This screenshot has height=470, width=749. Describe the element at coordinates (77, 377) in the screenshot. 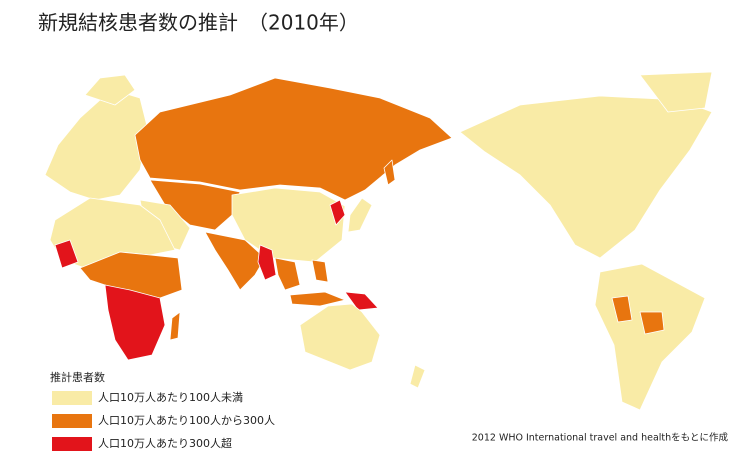

I see `legend-title: 推計患者数` at that location.